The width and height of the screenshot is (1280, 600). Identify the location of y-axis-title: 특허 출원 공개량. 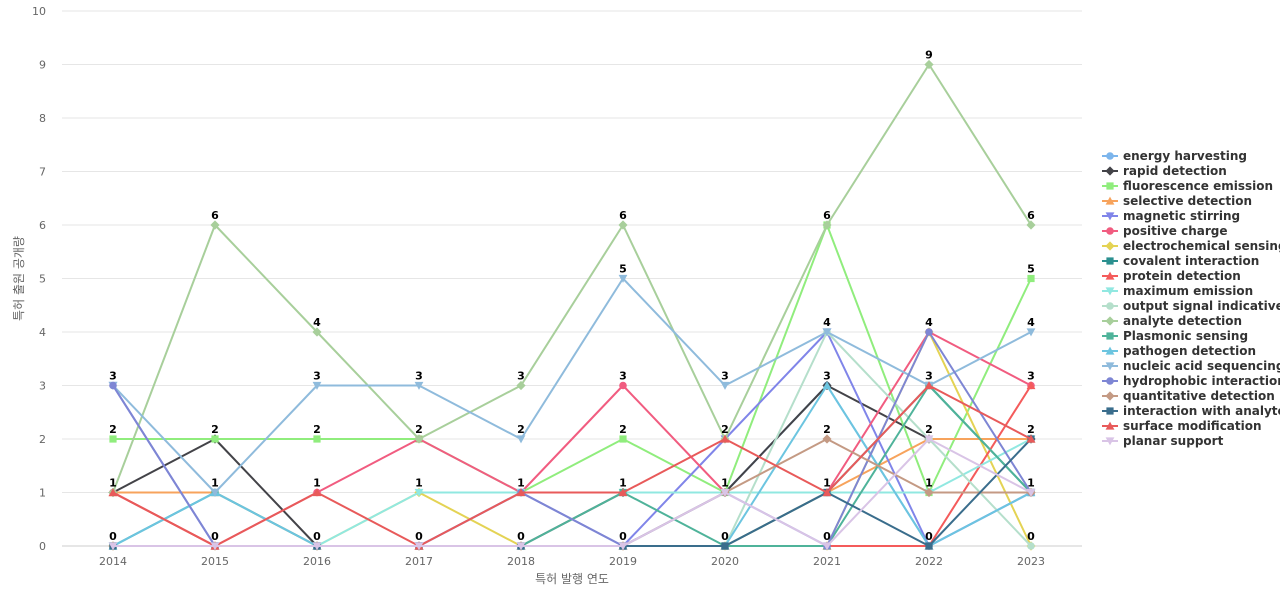
(19, 278).